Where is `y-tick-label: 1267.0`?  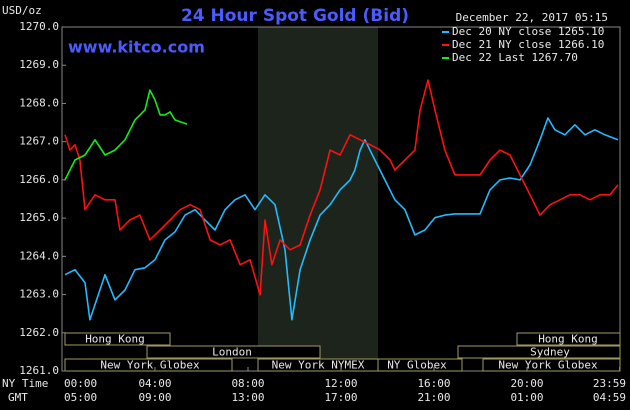 y-tick-label: 1267.0 is located at coordinates (39, 141).